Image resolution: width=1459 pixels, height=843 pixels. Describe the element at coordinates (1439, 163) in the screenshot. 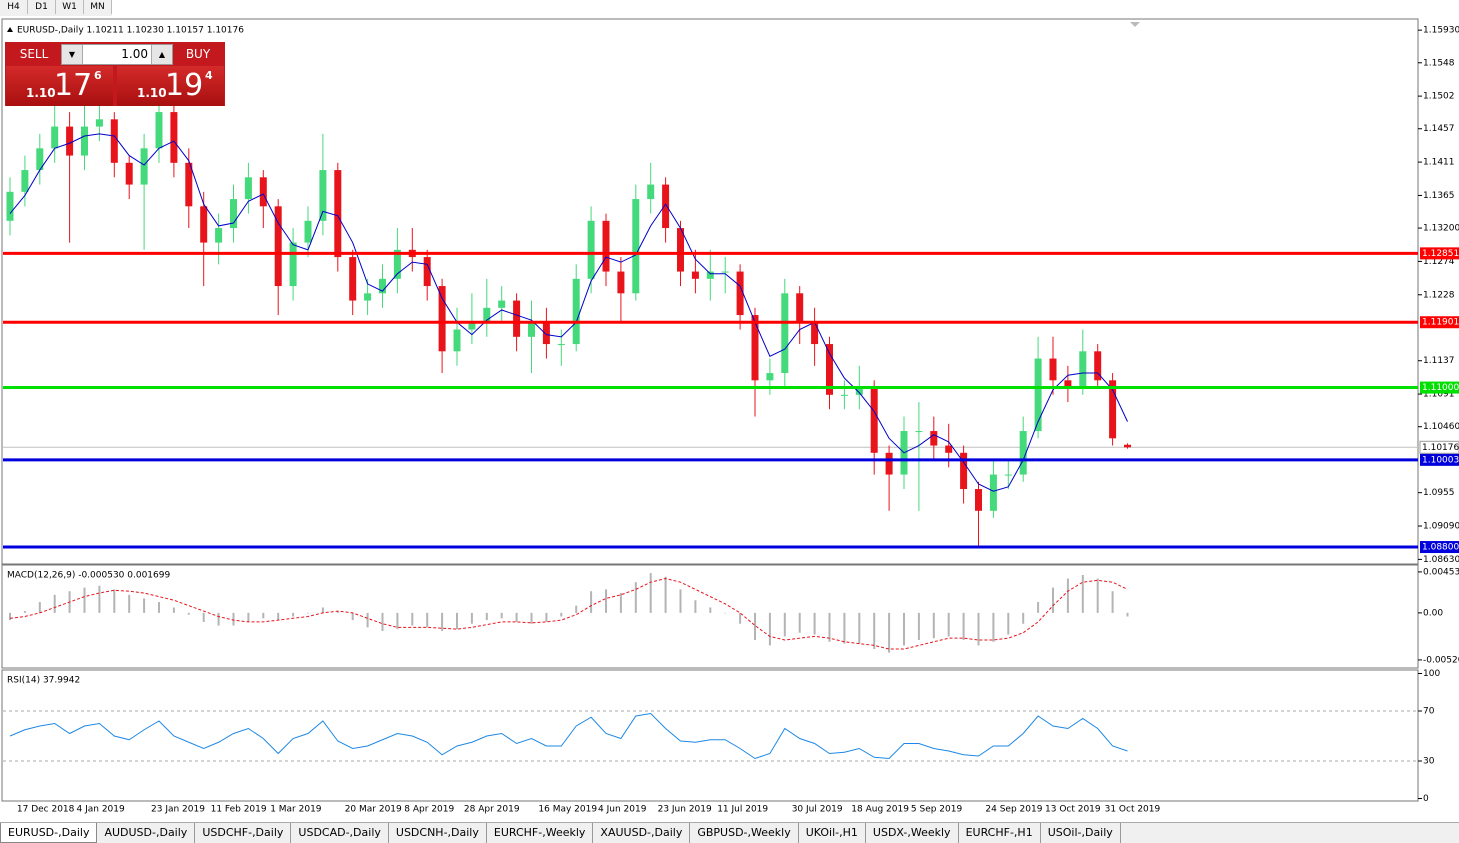

I see `y-tick-label: 1.1411` at that location.